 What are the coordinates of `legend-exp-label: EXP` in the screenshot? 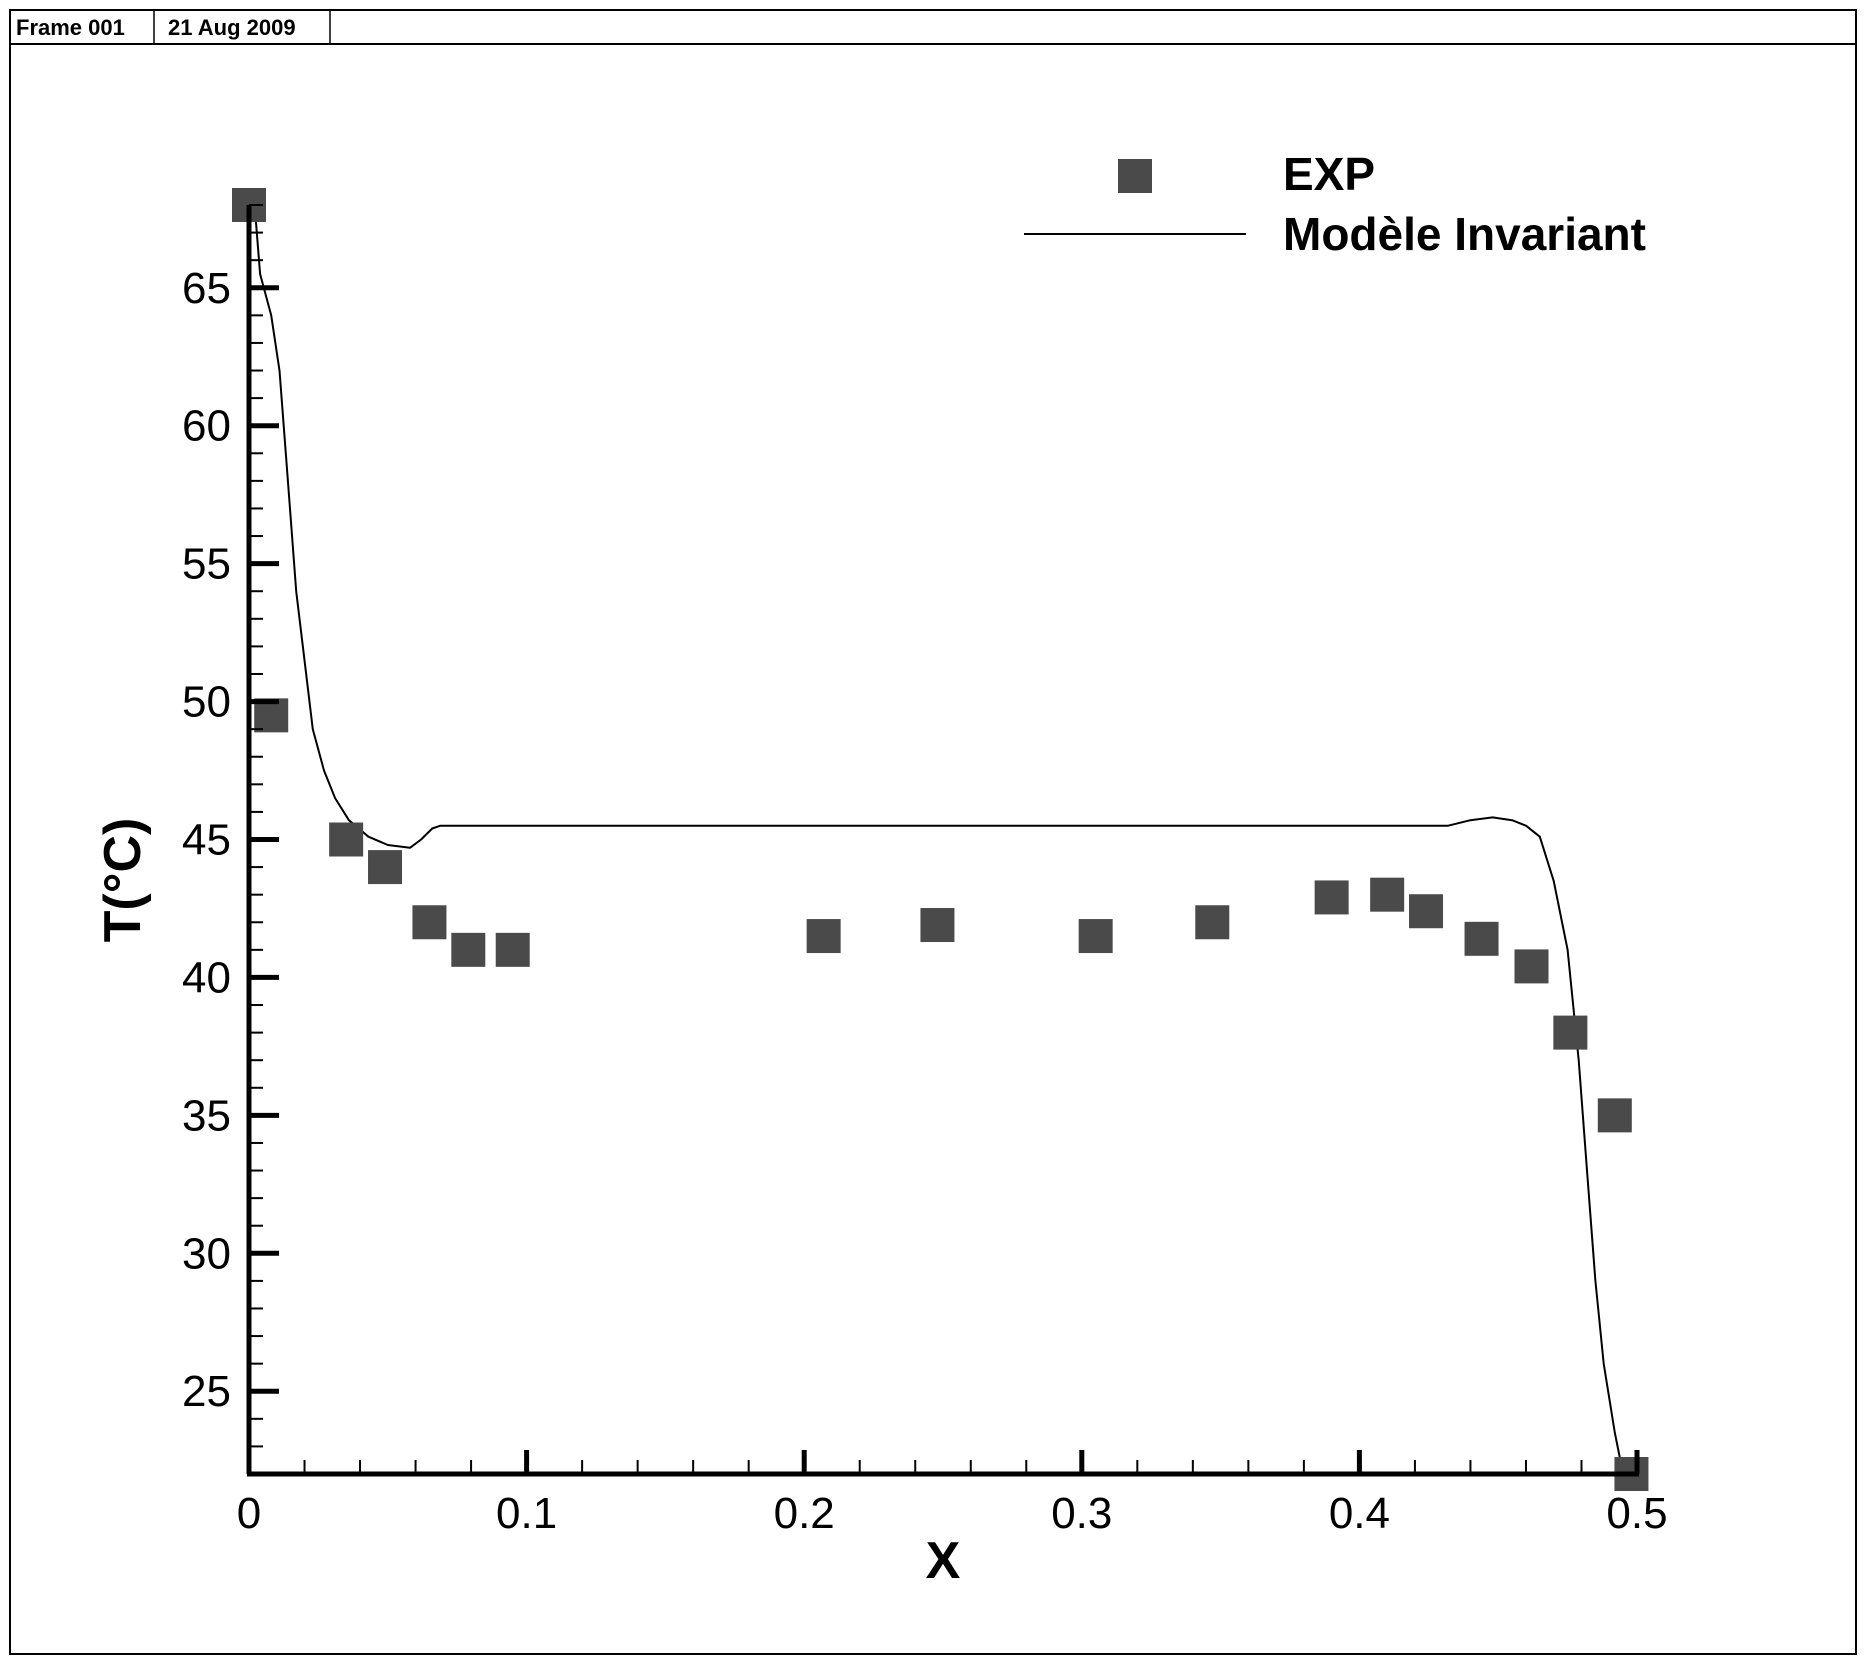 It's located at (1329, 174).